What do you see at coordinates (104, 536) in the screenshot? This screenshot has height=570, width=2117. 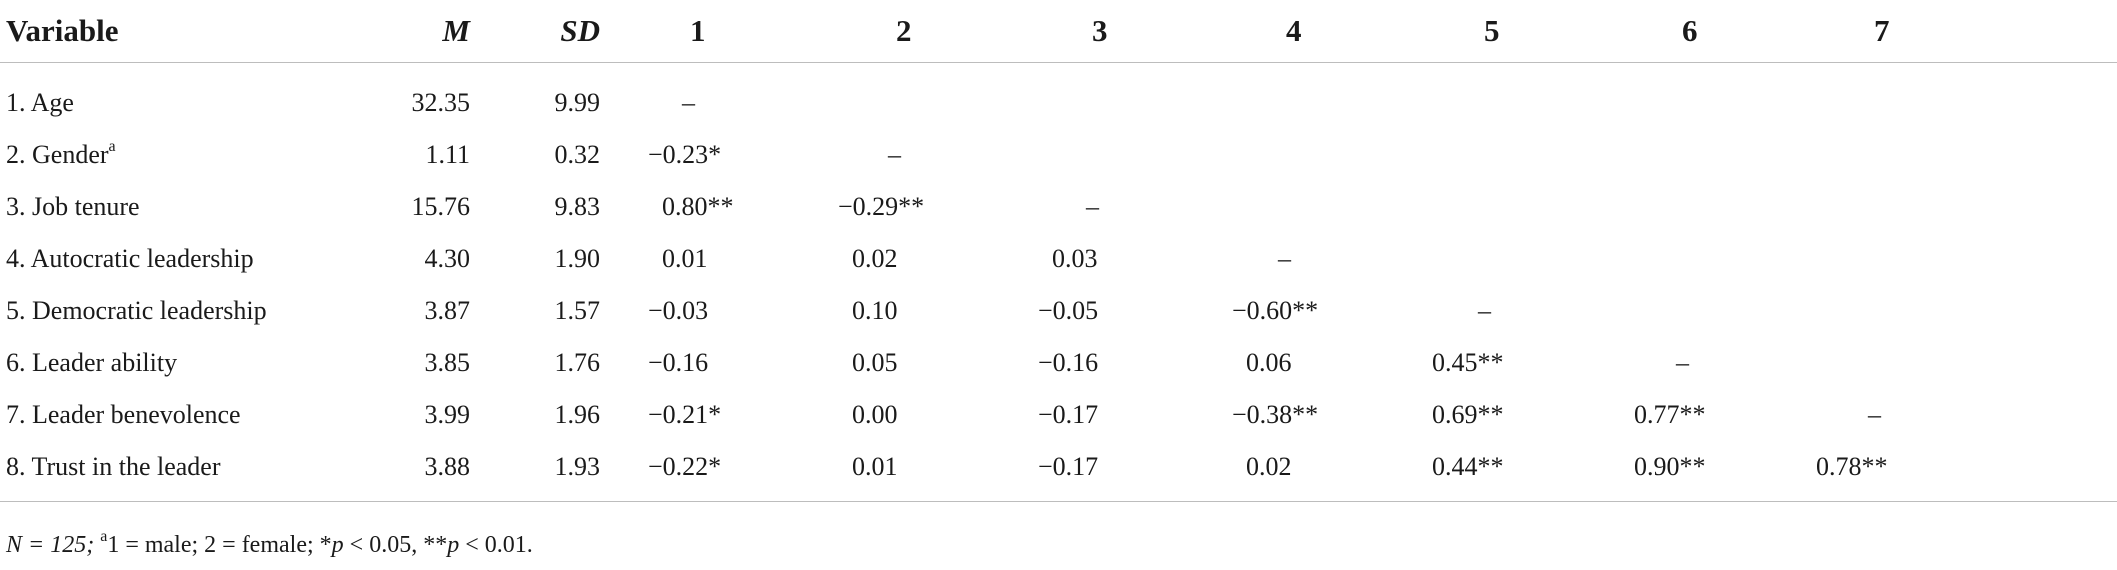 I see `footnote-superscript: a` at bounding box center [104, 536].